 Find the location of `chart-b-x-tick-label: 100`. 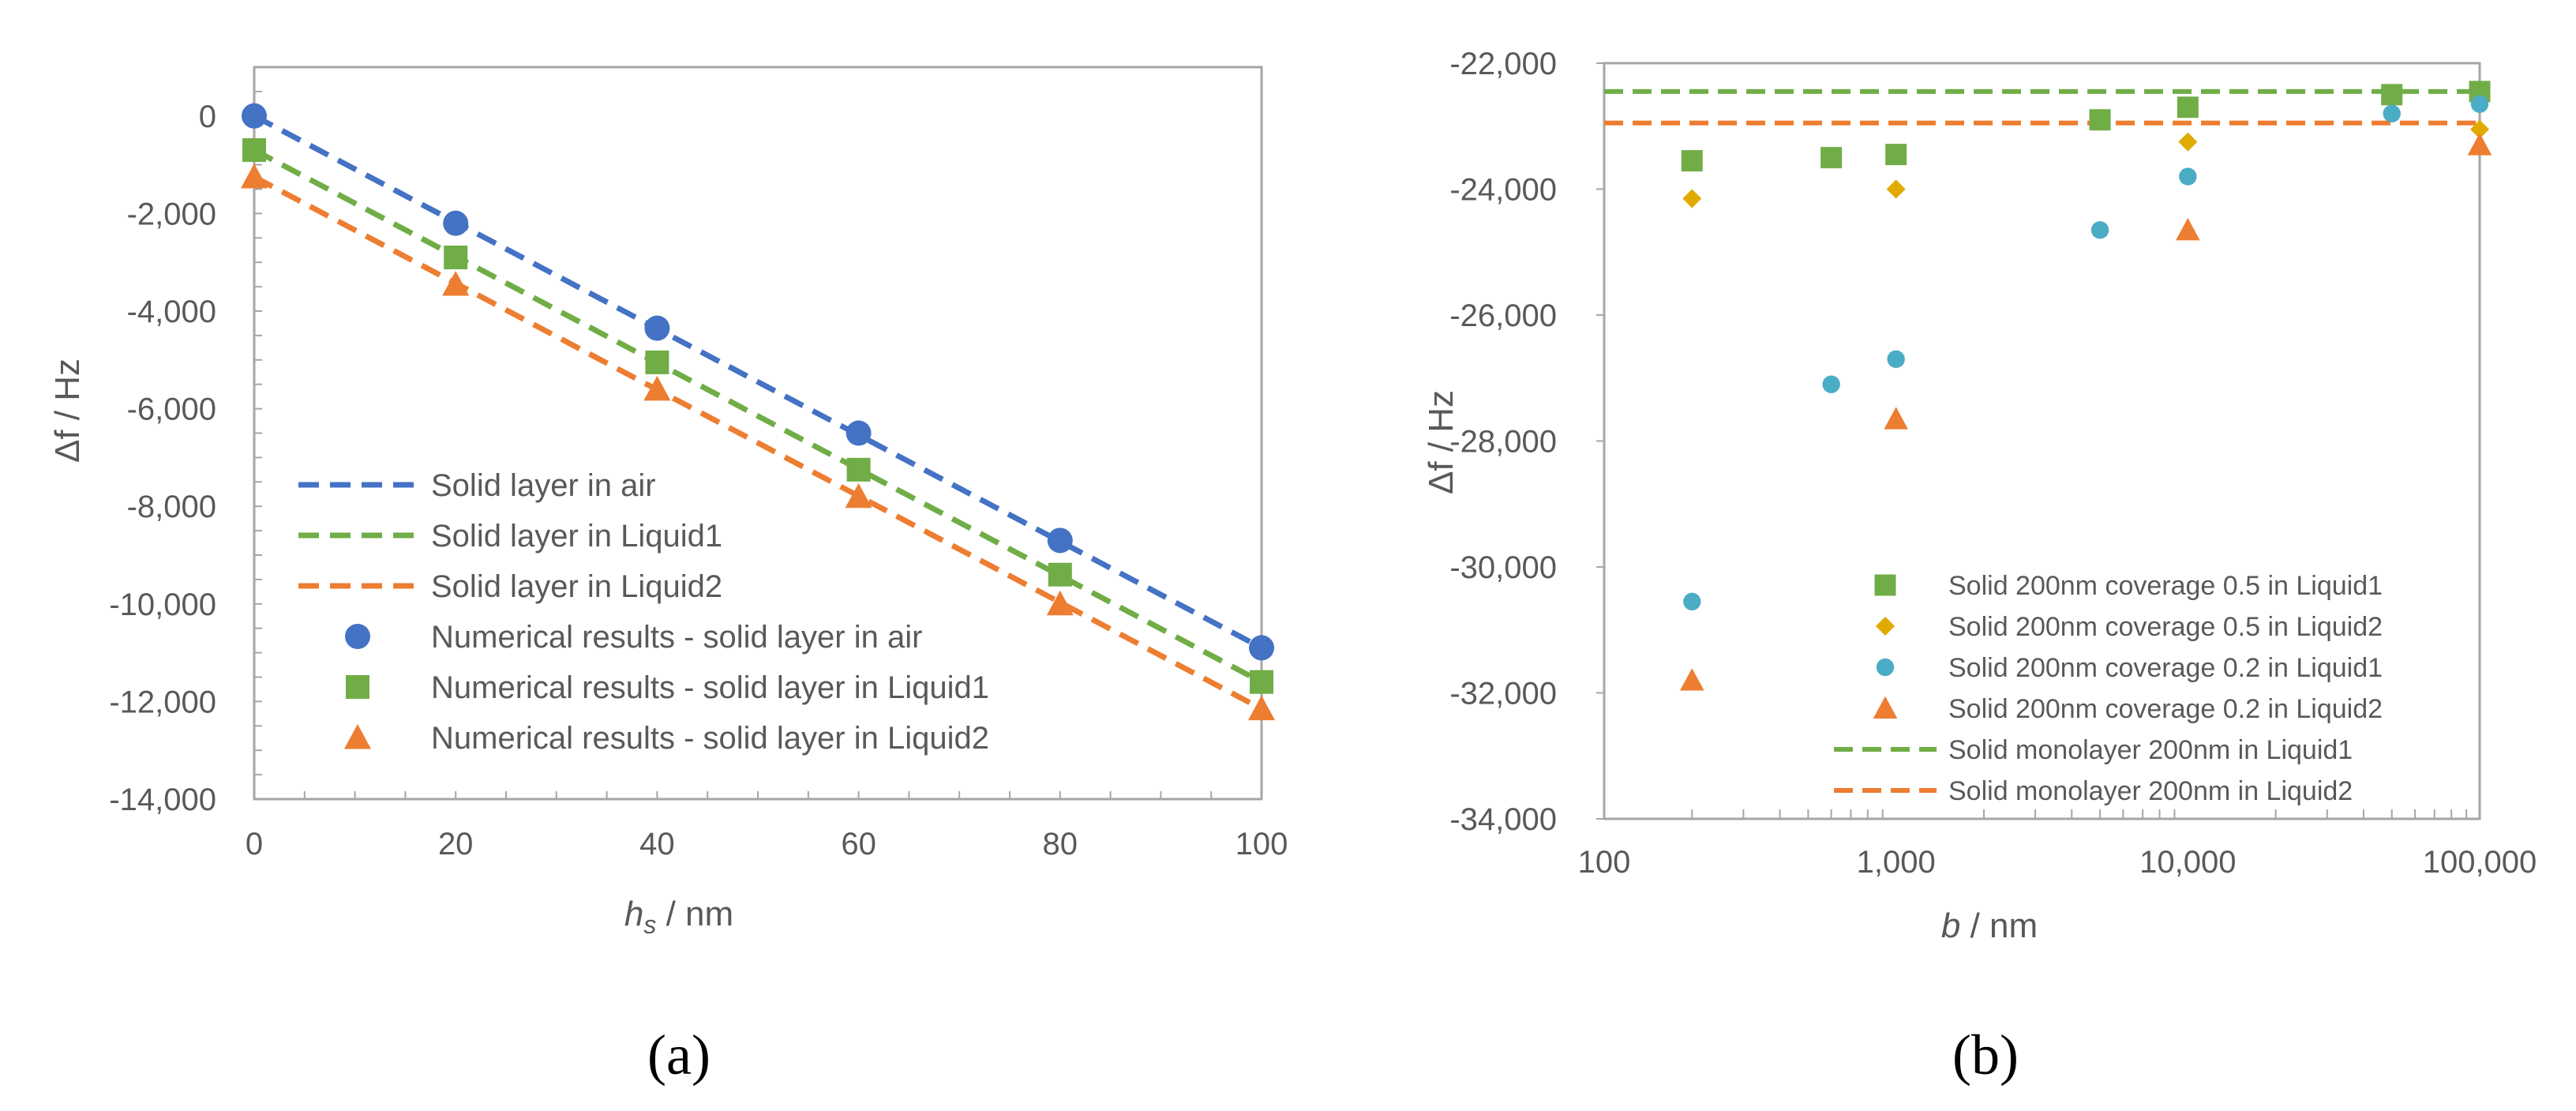

chart-b-x-tick-label: 100 is located at coordinates (1604, 862).